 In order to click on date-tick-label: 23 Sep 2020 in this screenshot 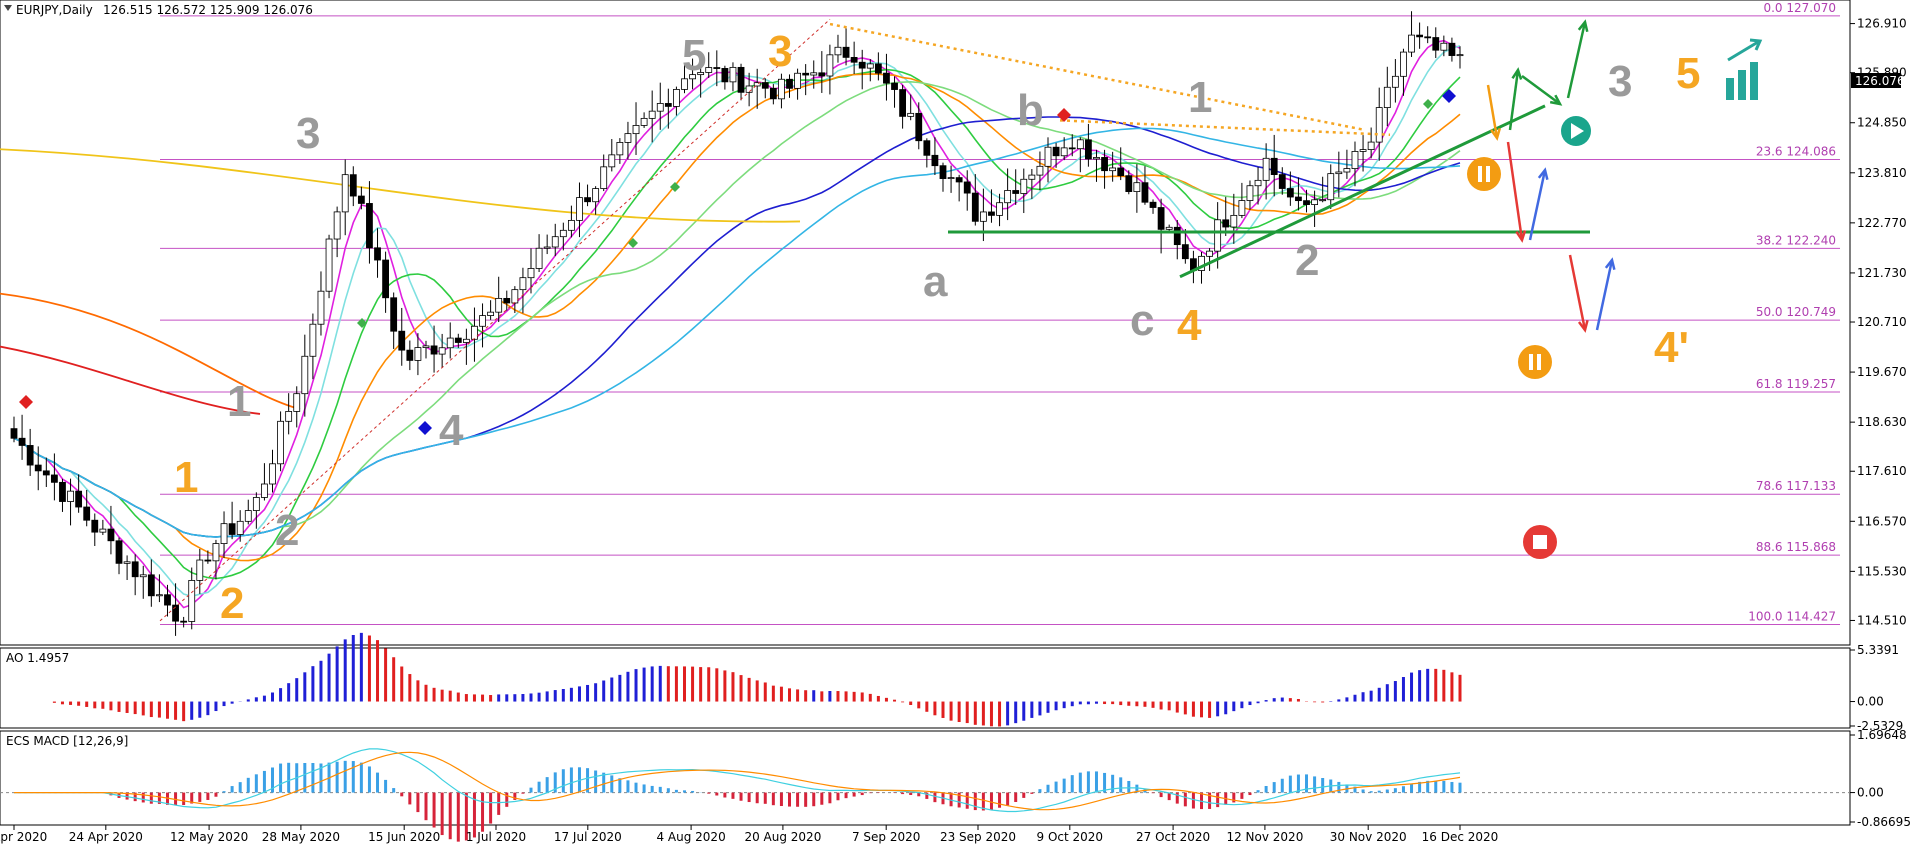, I will do `click(978, 837)`.